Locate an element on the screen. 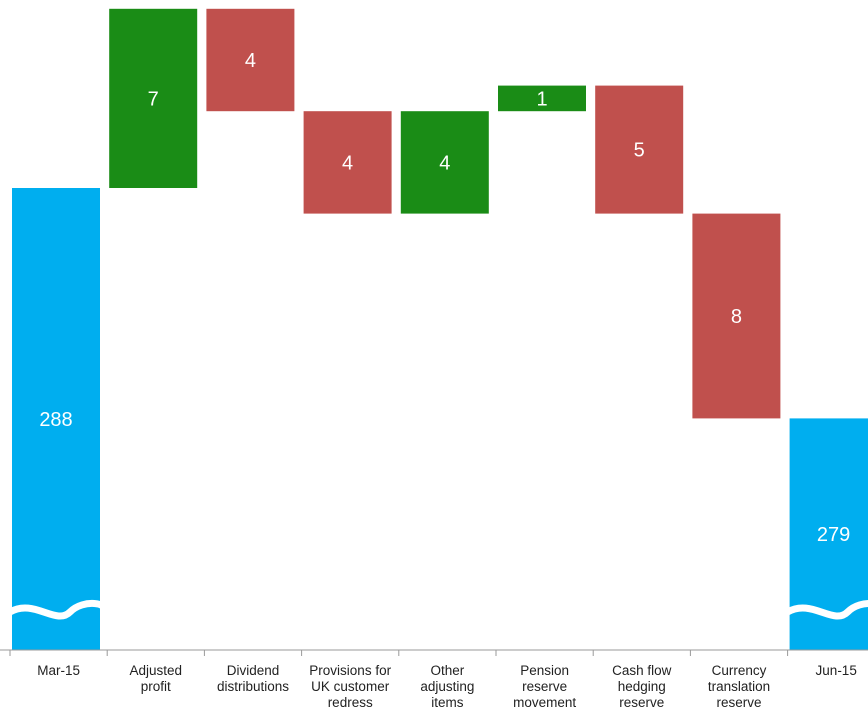 The width and height of the screenshot is (868, 721). x-tick-label-4: Other adjusting items is located at coordinates (447, 686).